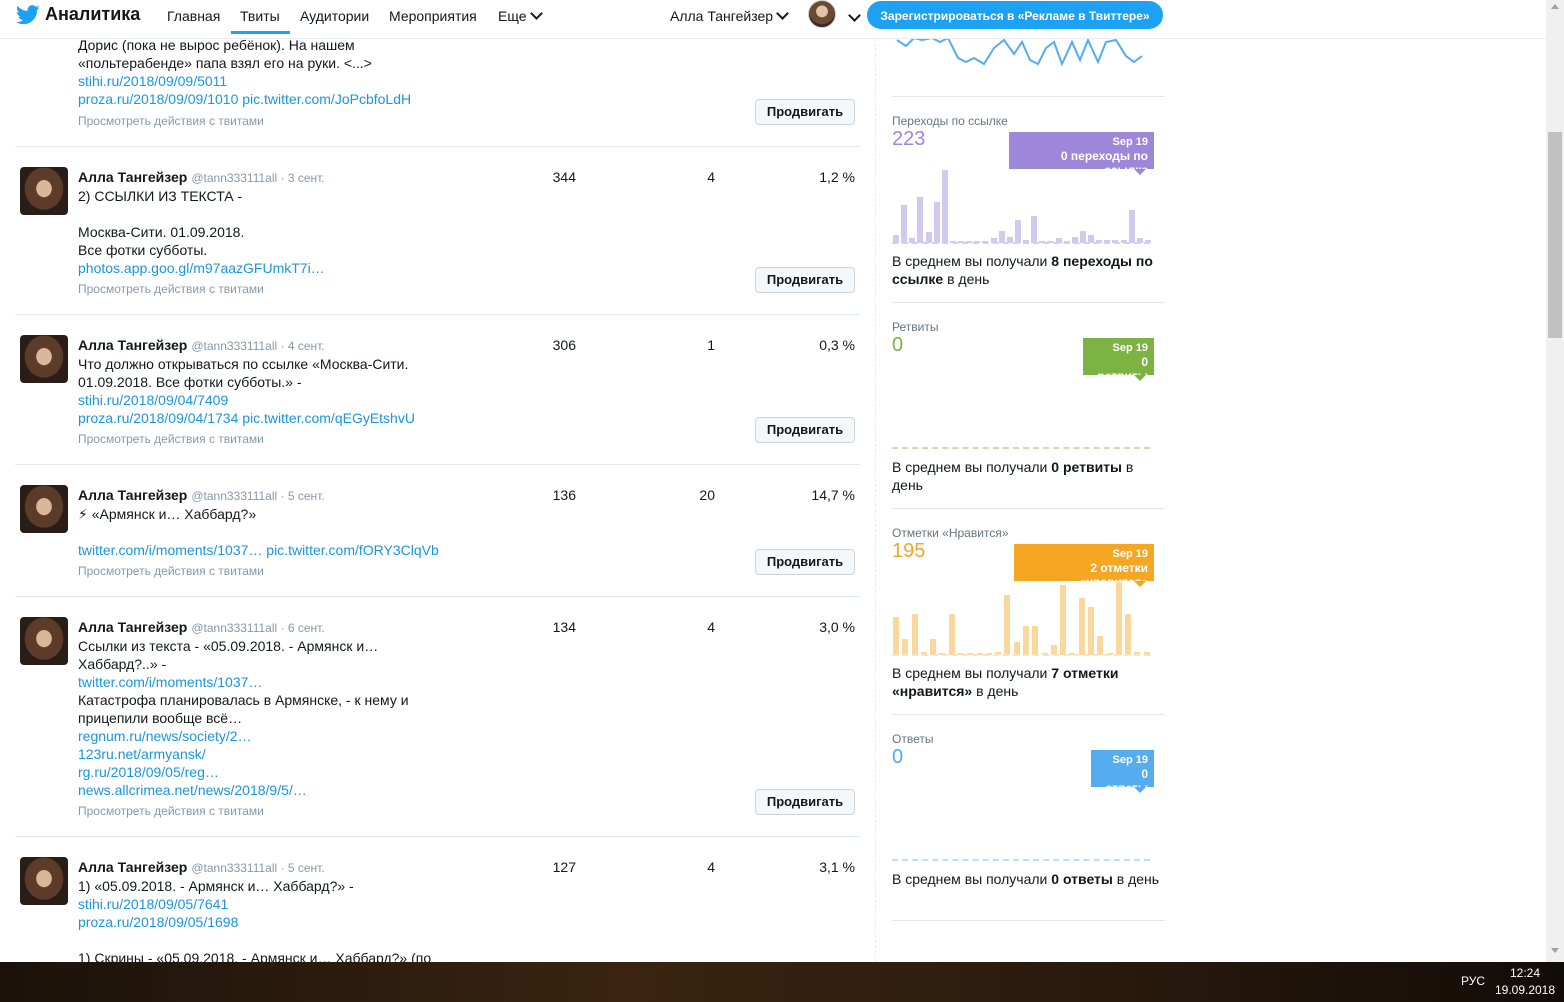  I want to click on tweet-link: 123ru.net/armyansk/, so click(142, 754).